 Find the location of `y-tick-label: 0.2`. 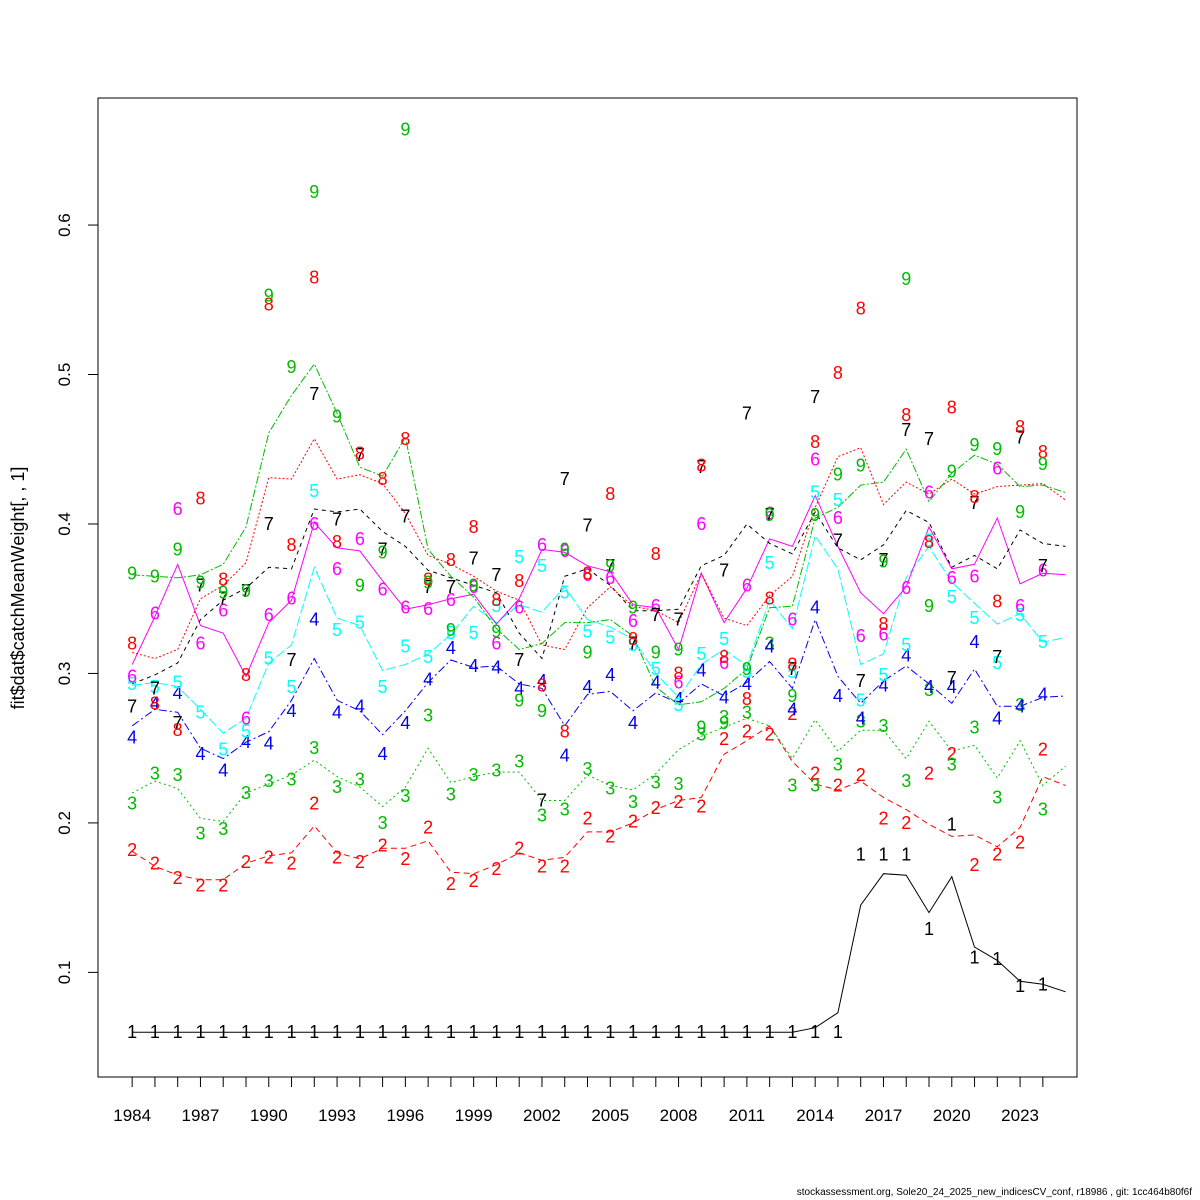

y-tick-label: 0.2 is located at coordinates (64, 823).